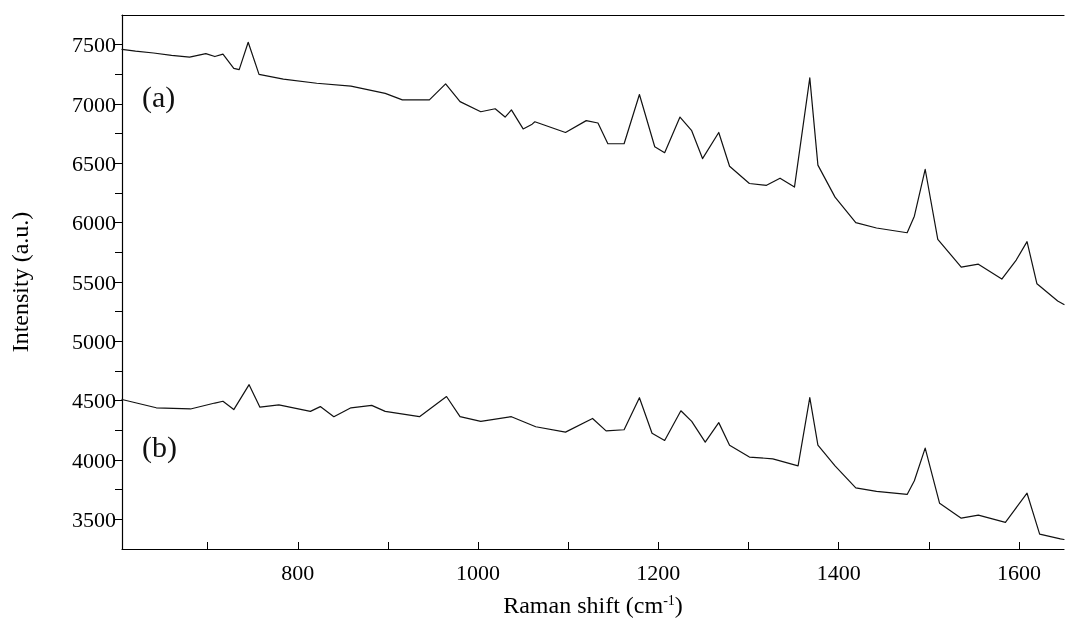 This screenshot has height=622, width=1067. What do you see at coordinates (838, 572) in the screenshot?
I see `x-tick-label: 1400` at bounding box center [838, 572].